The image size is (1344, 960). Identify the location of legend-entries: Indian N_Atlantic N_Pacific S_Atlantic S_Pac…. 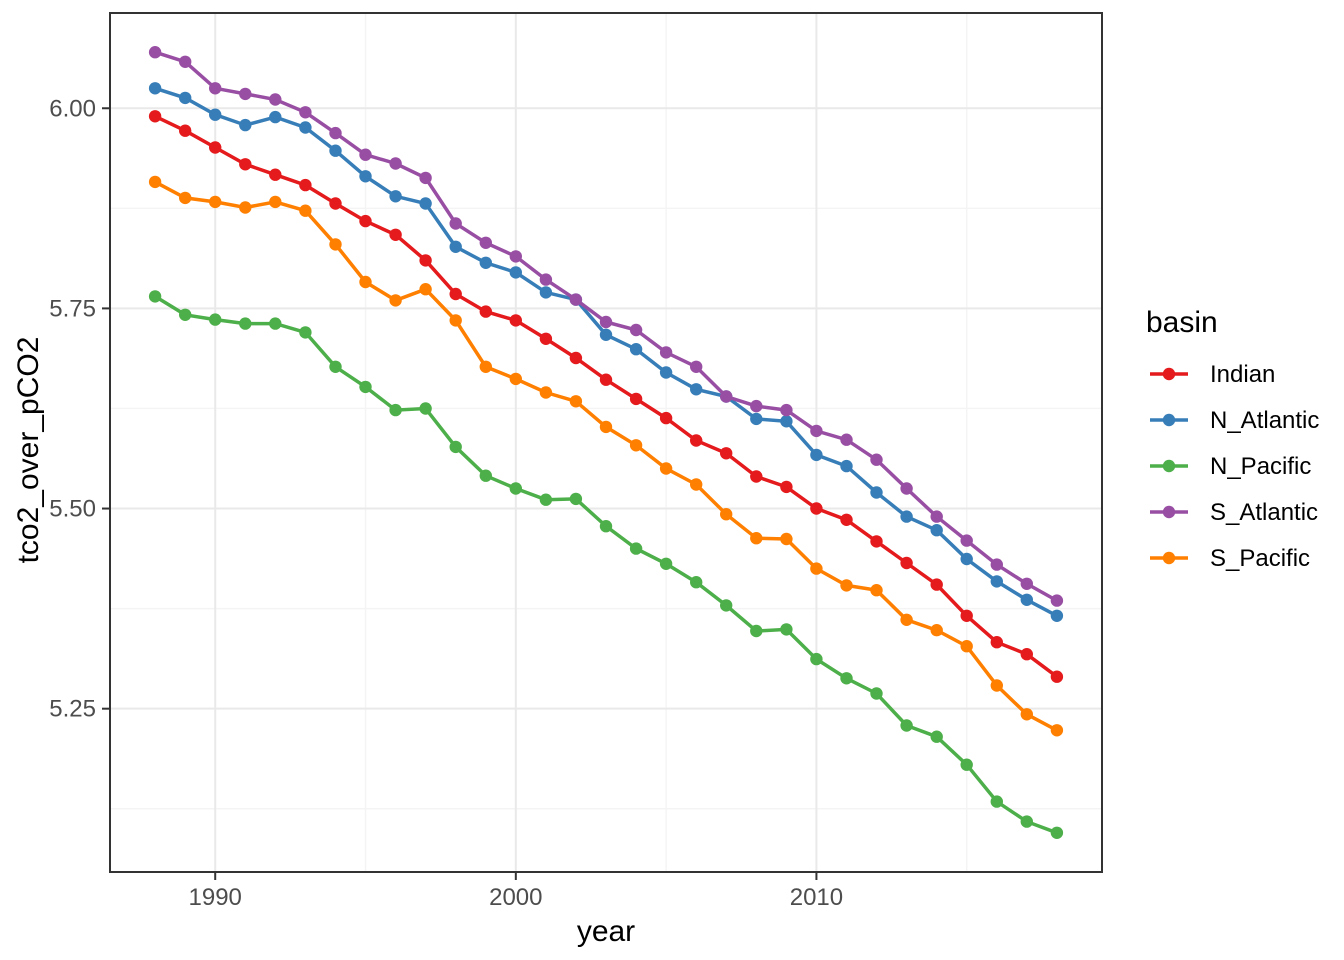
(1234, 466).